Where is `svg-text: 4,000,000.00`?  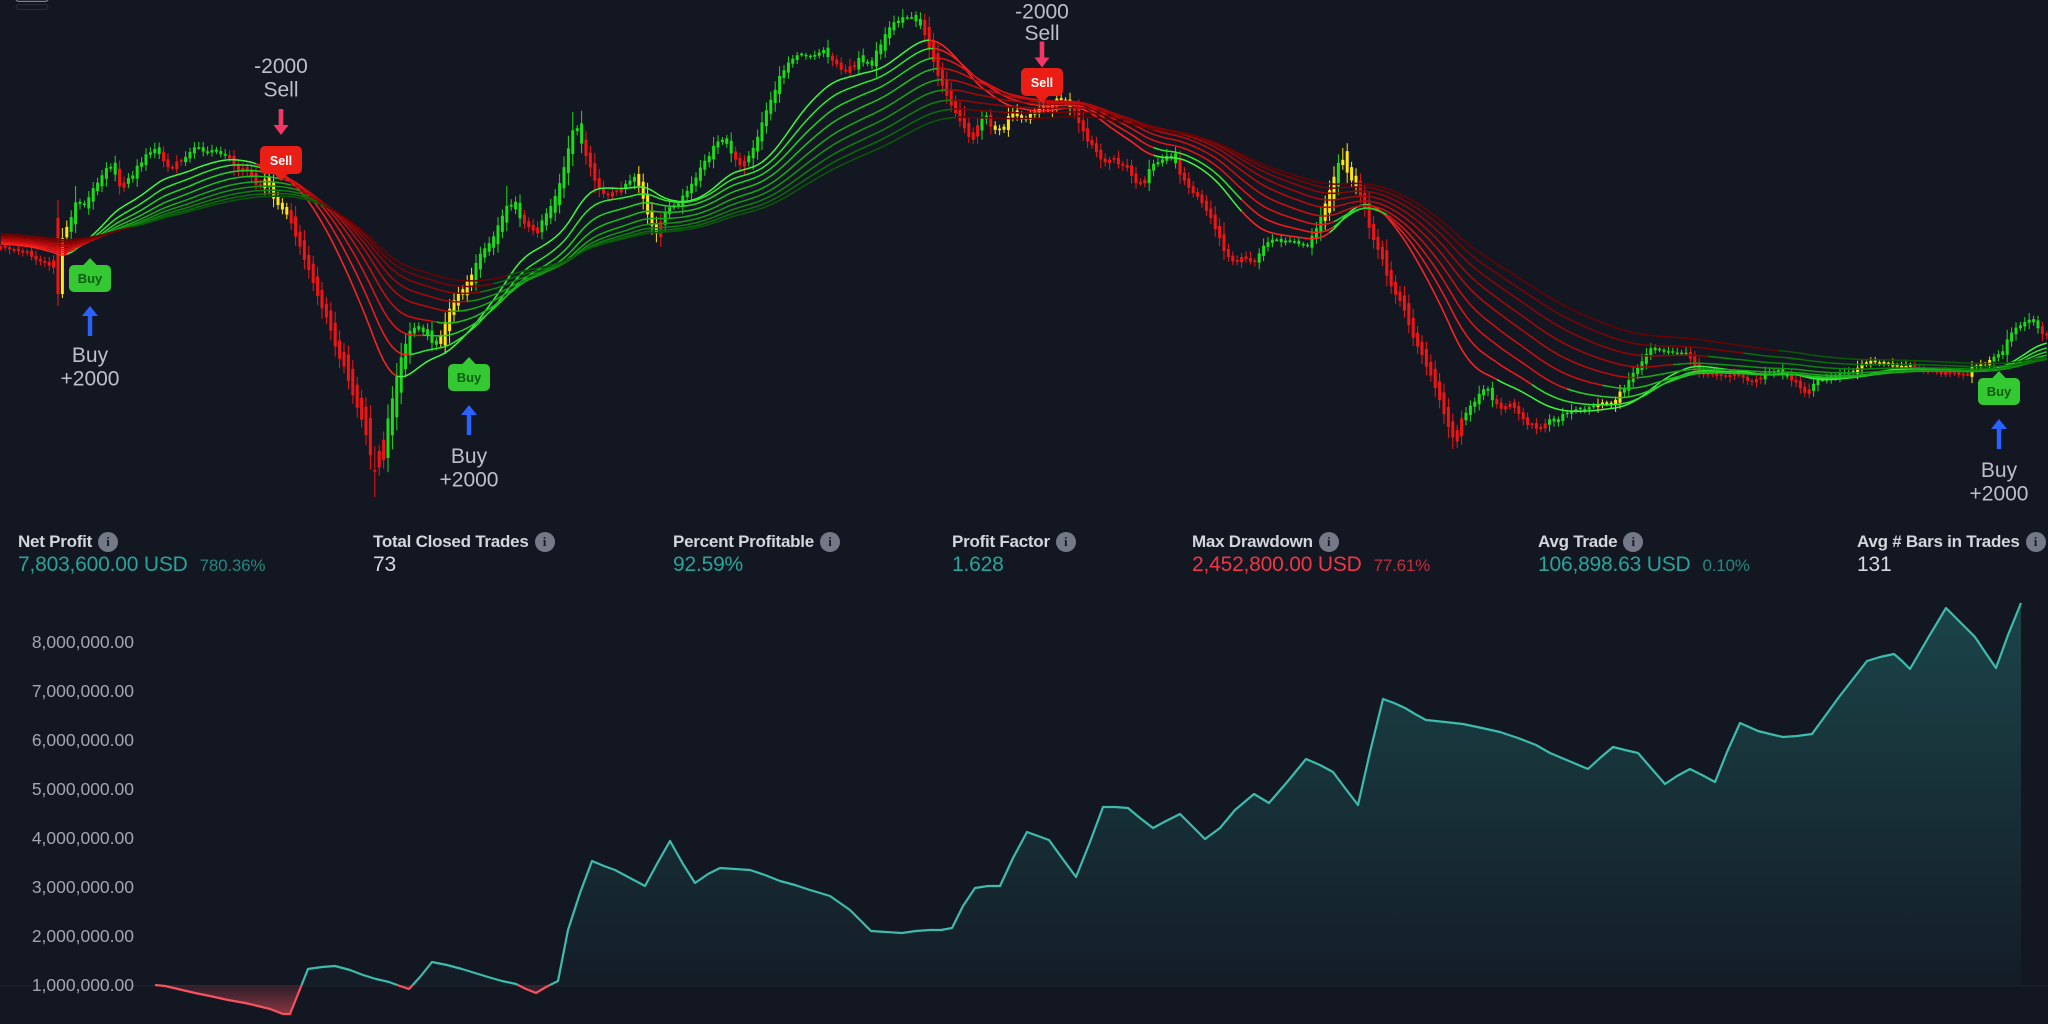 svg-text: 4,000,000.00 is located at coordinates (83, 838).